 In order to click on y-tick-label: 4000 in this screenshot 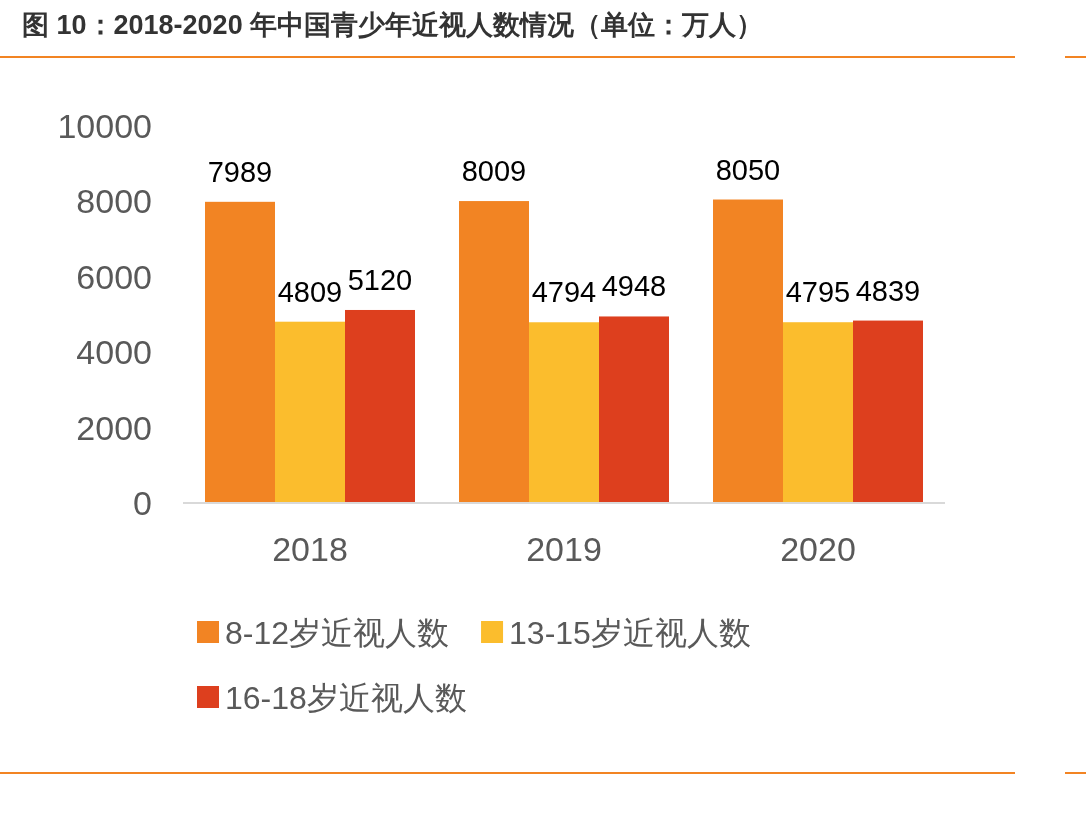, I will do `click(114, 352)`.